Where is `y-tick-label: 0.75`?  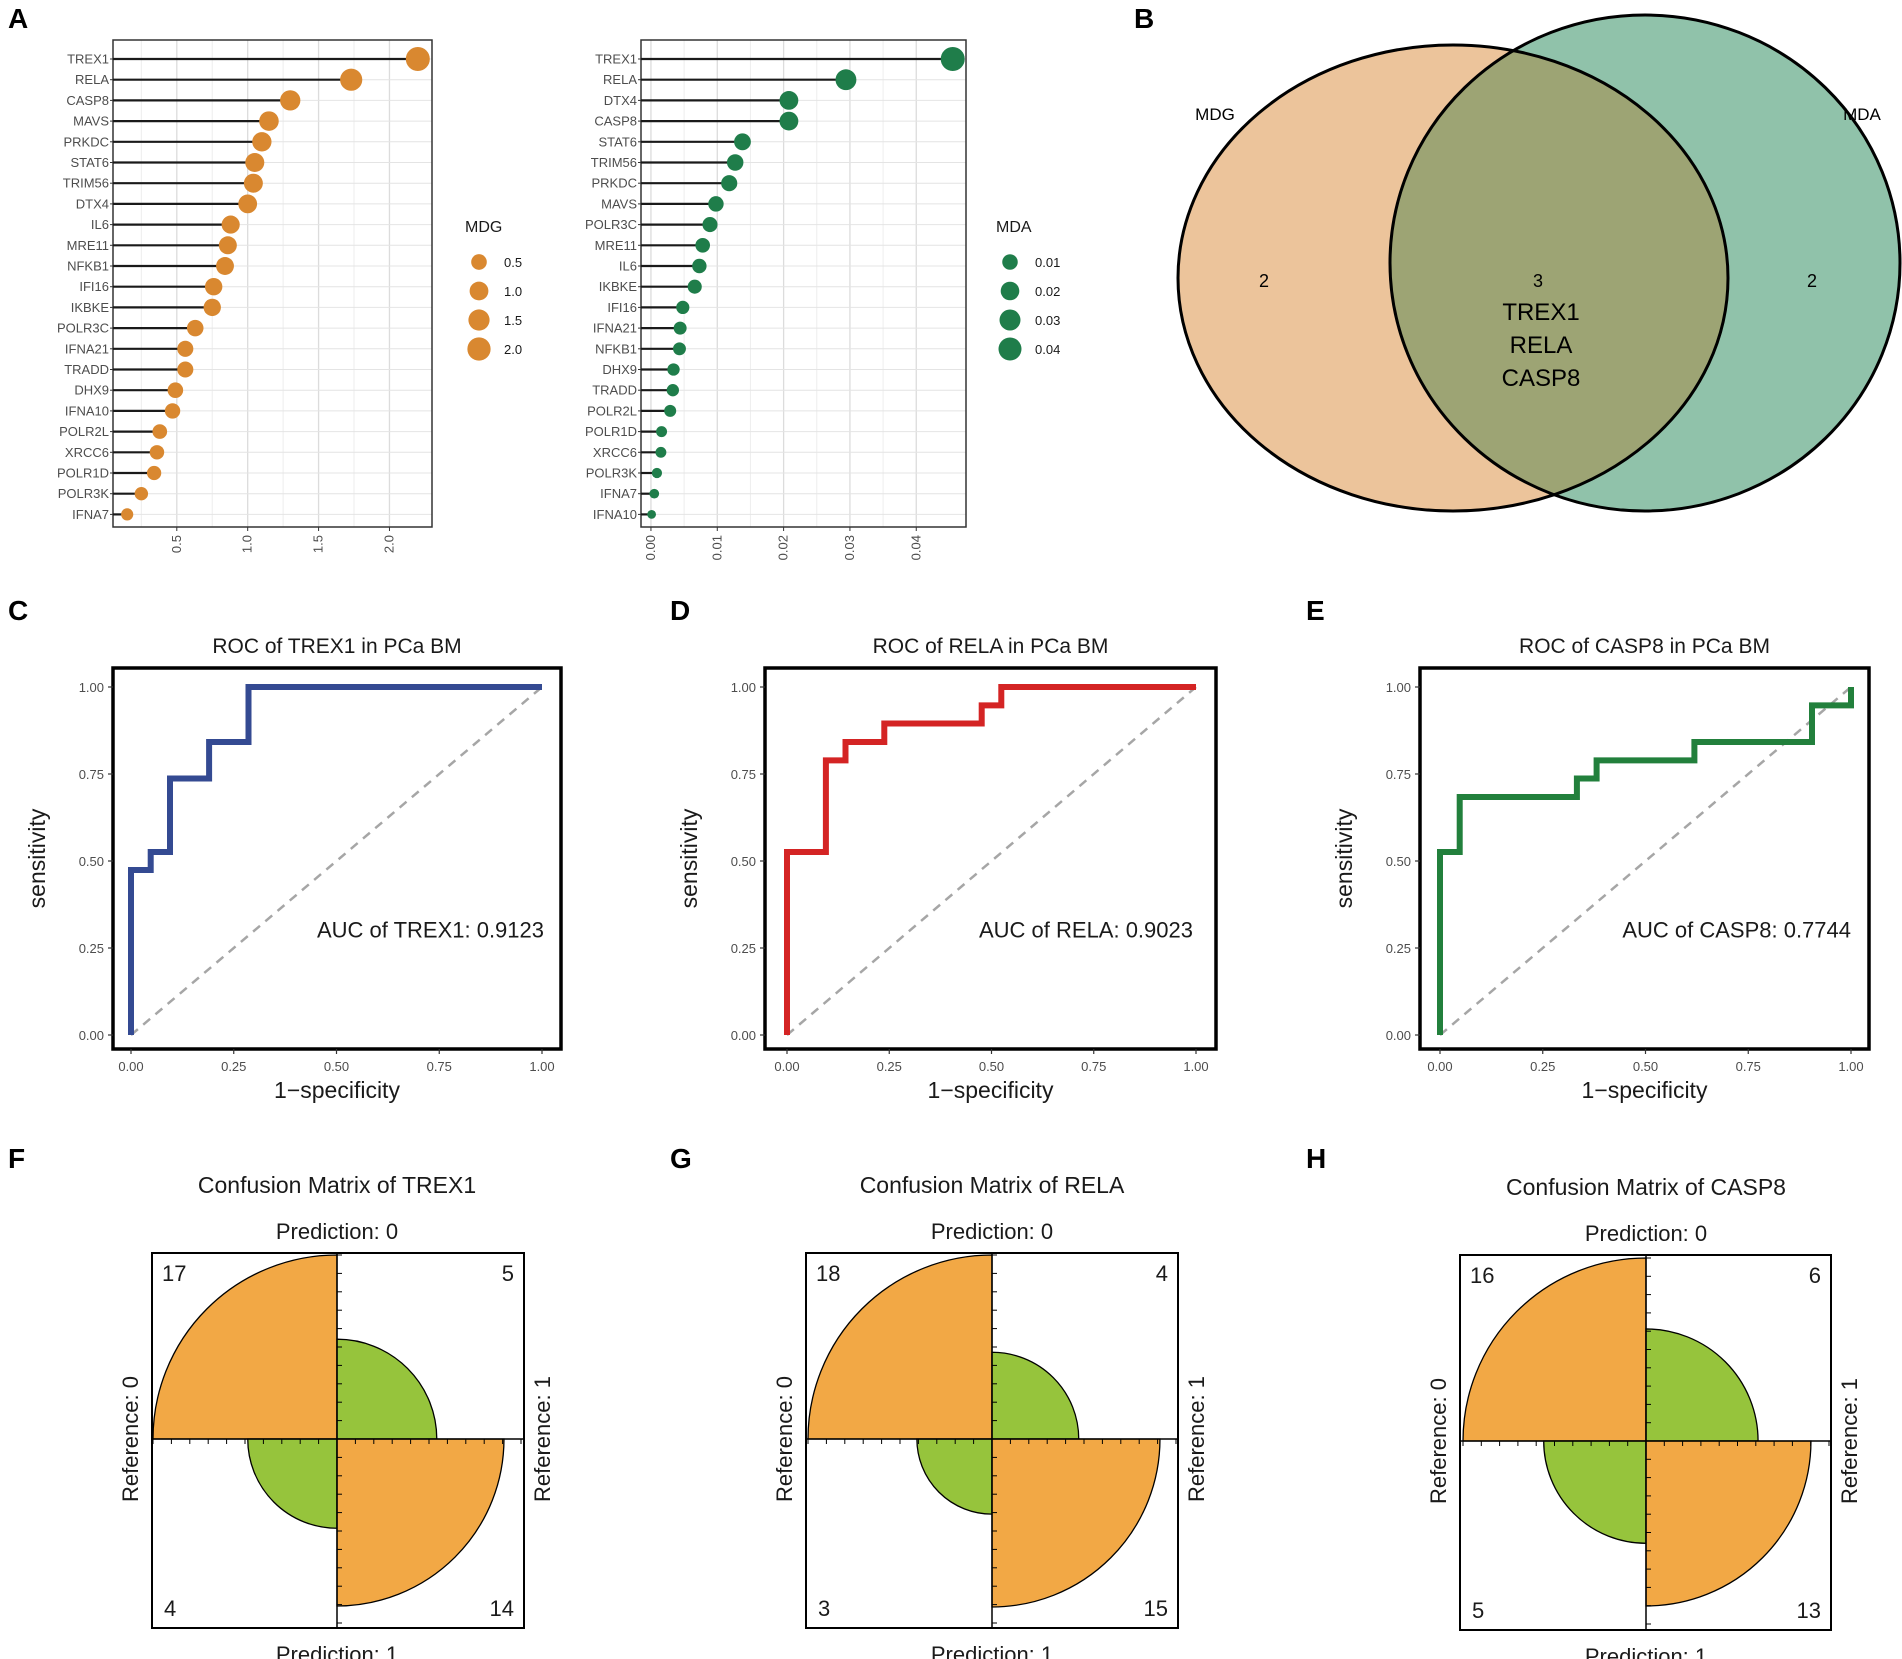
y-tick-label: 0.75 is located at coordinates (743, 774).